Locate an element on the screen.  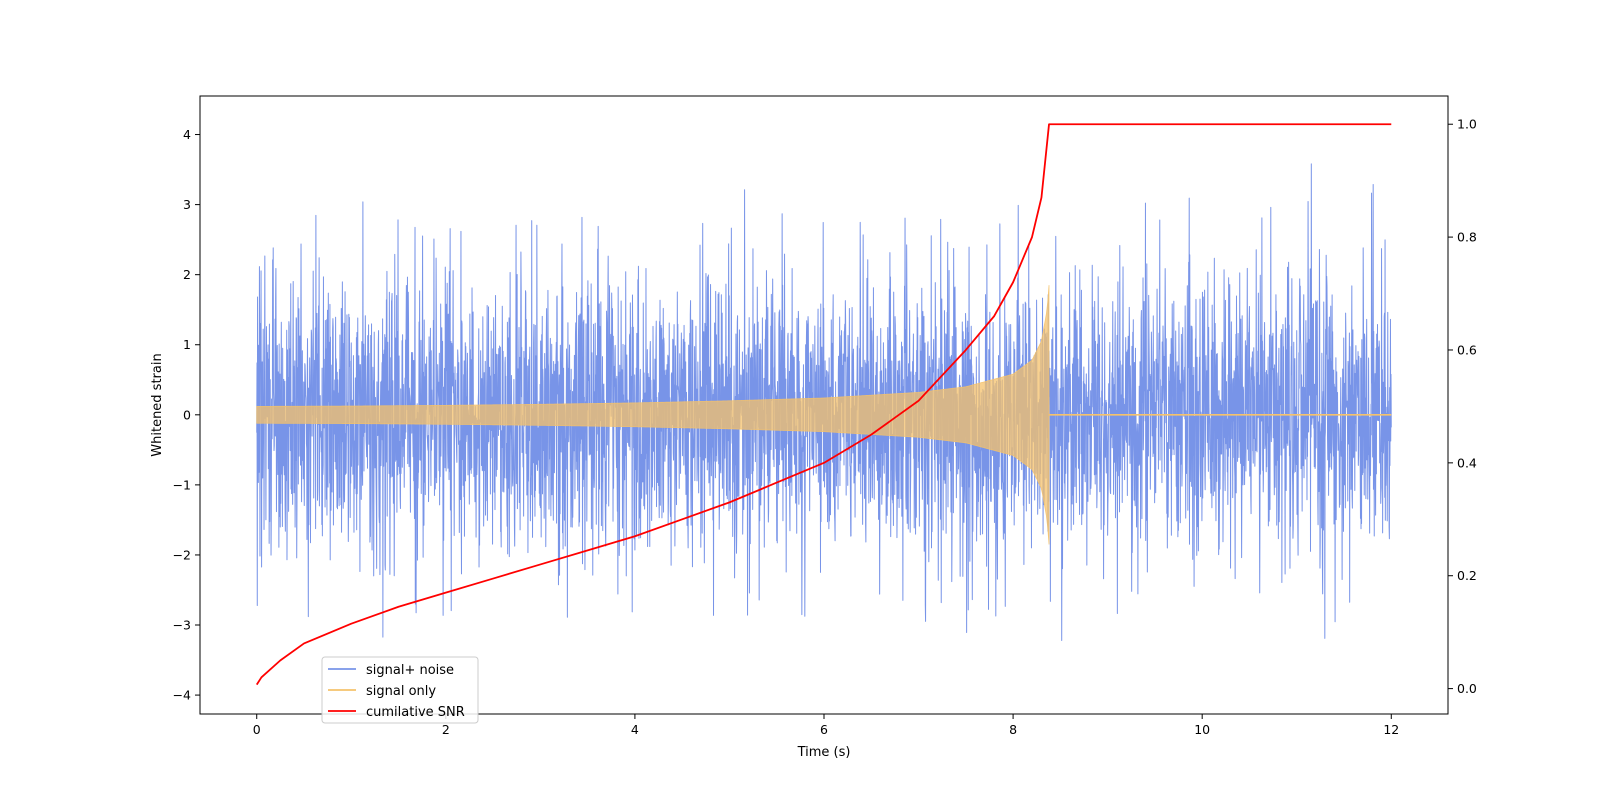
y-tick-label: 1 is located at coordinates (187, 344).